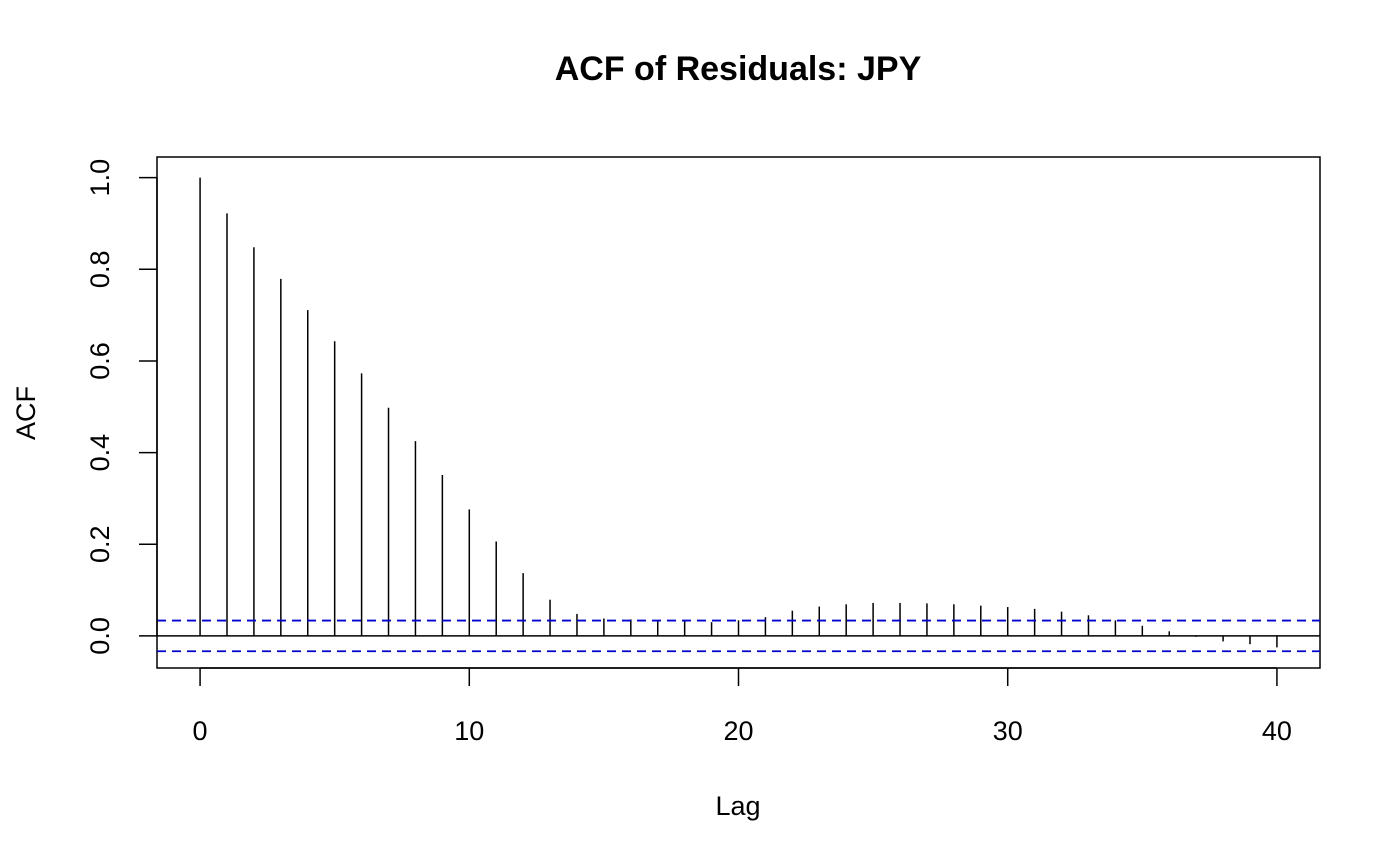  Describe the element at coordinates (737, 806) in the screenshot. I see `x-axis-label: Lag` at that location.